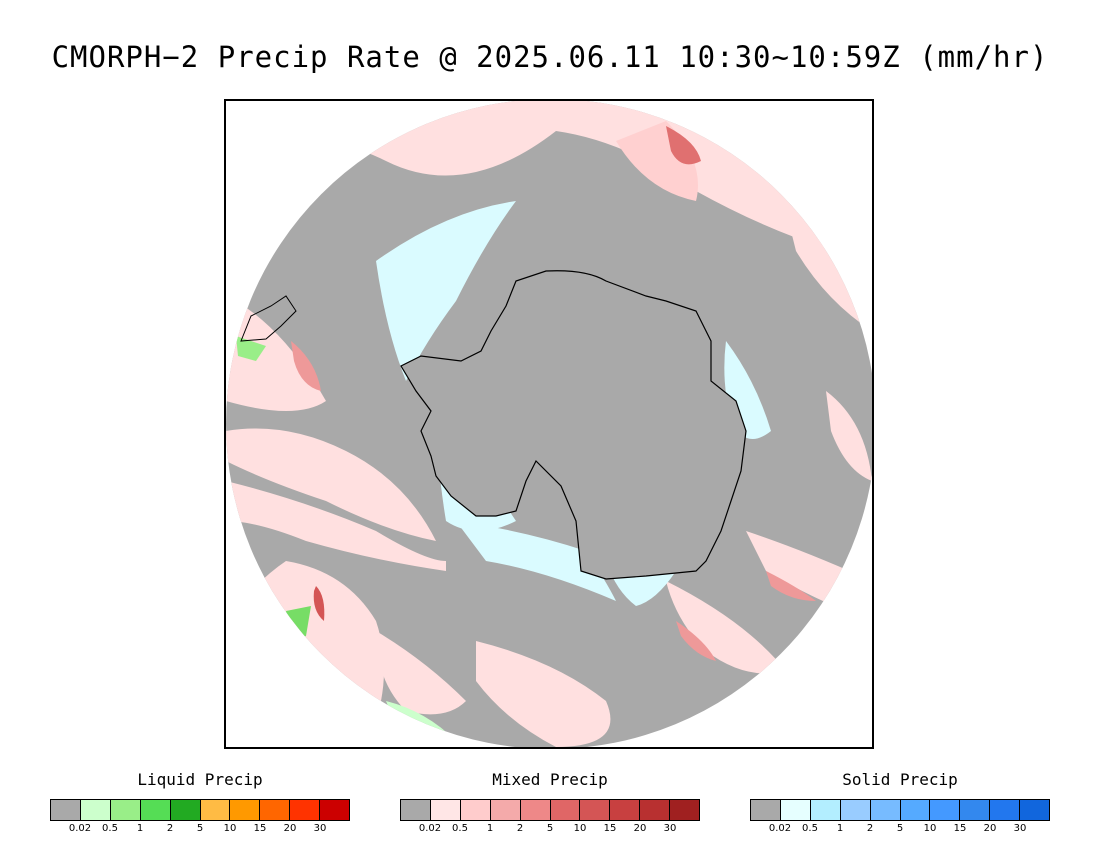 The image size is (1100, 850). Describe the element at coordinates (573, 425) in the screenshot. I see `antarctica-coastline` at that location.